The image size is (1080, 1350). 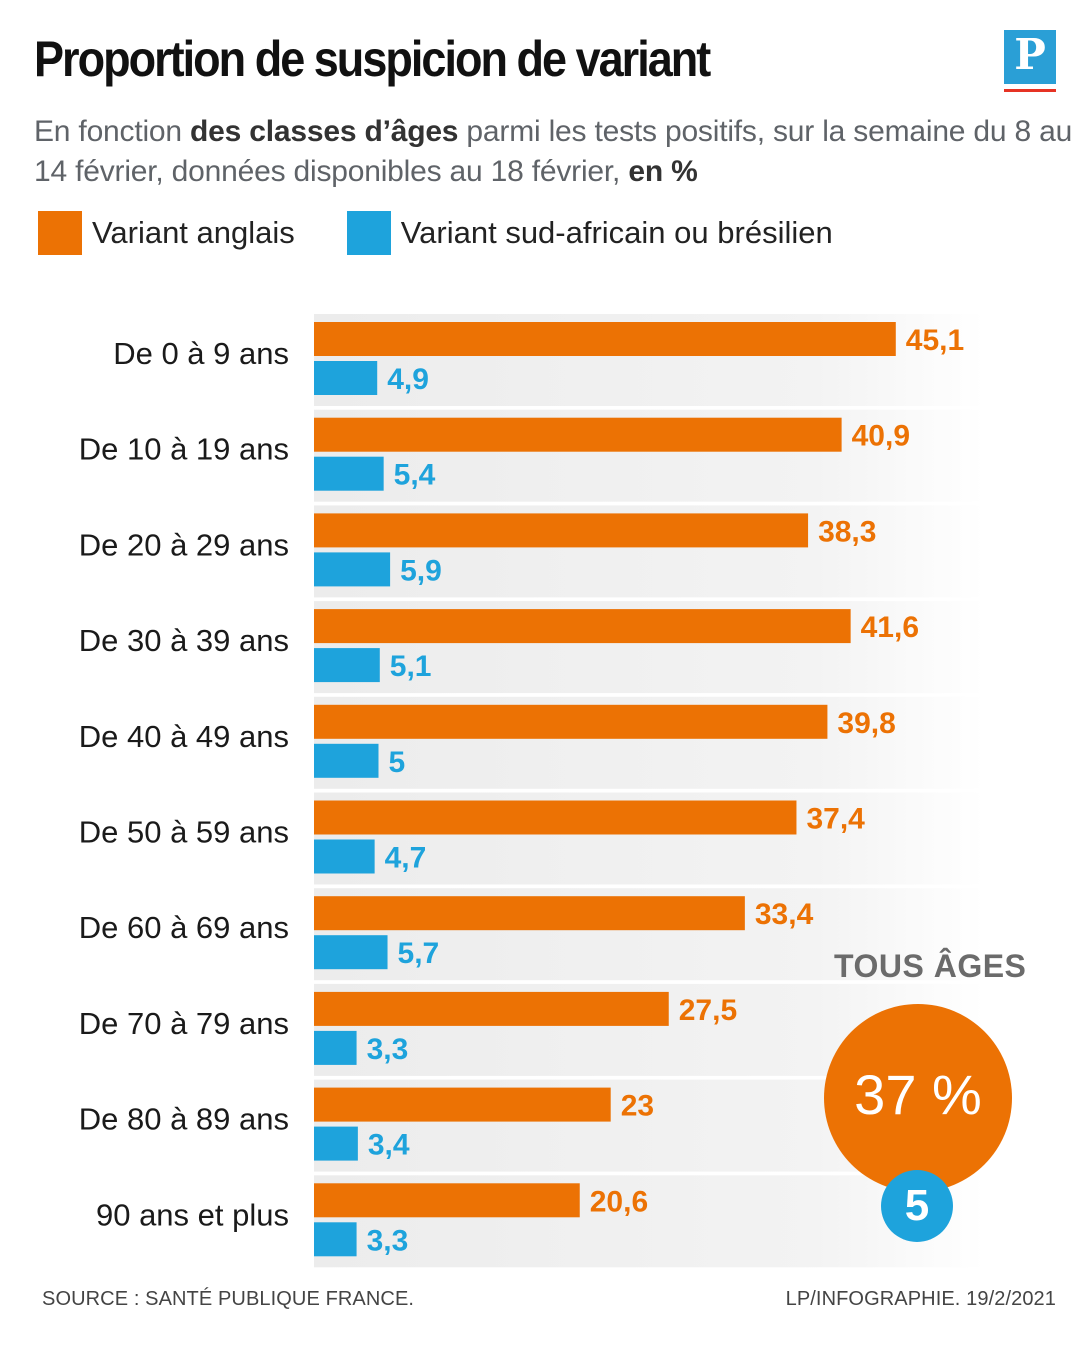 I want to click on data-label: 5,9, so click(x=421, y=570).